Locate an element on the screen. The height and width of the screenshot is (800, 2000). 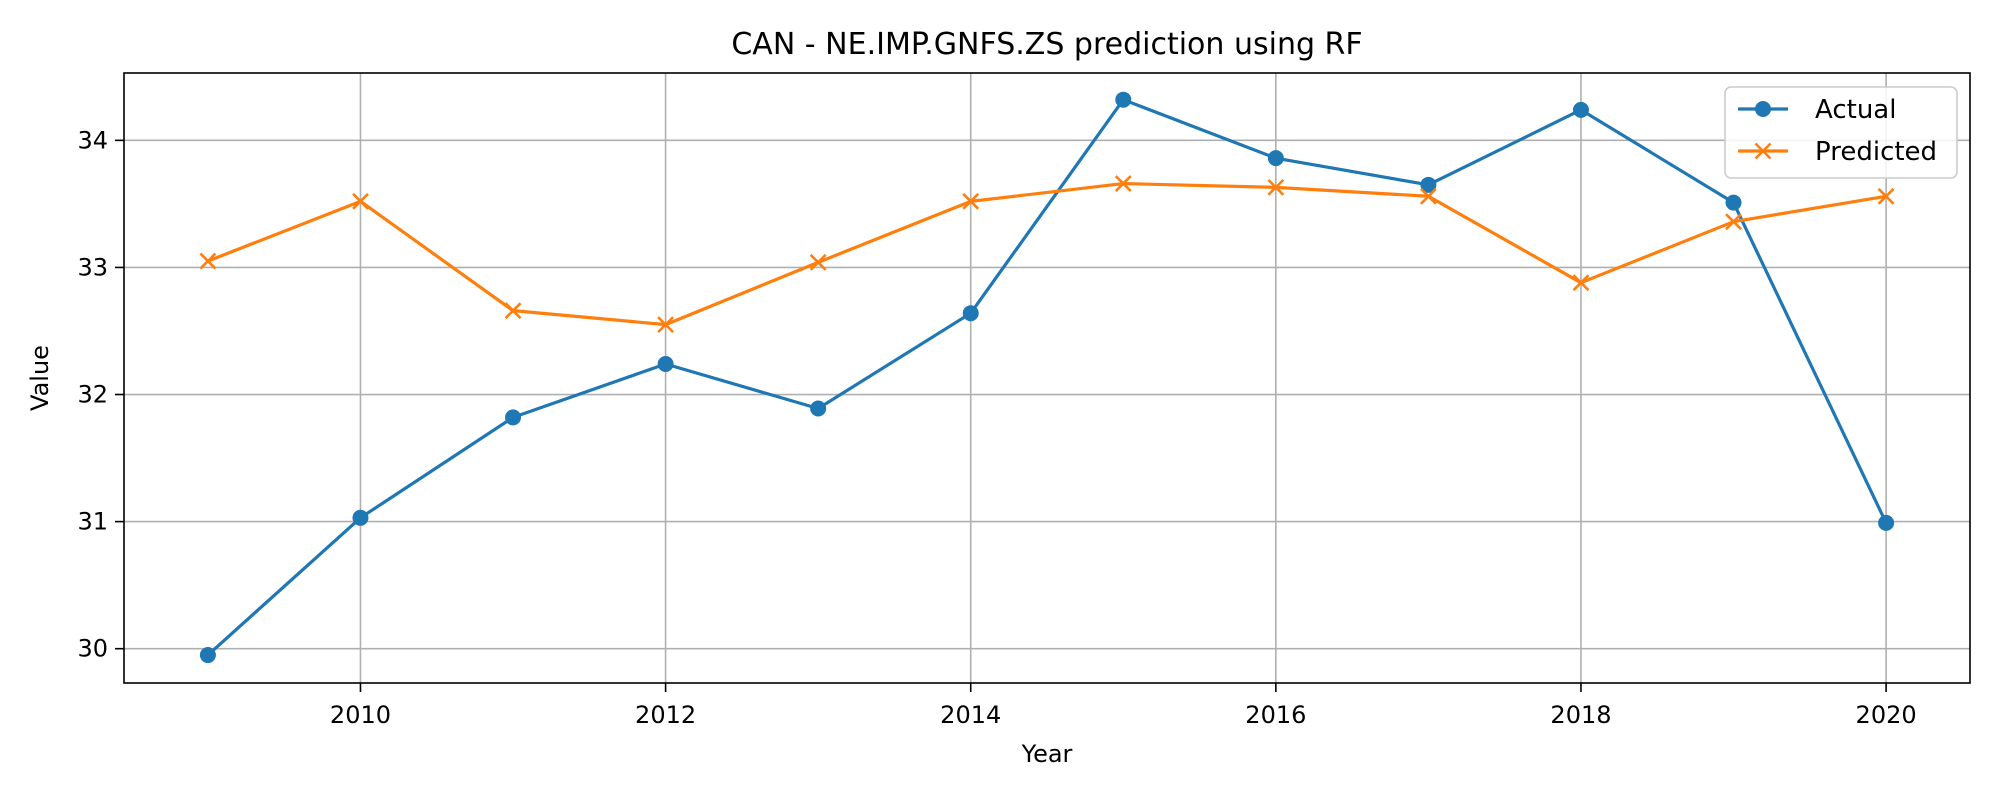
legend-actual-marker is located at coordinates (1763, 109).